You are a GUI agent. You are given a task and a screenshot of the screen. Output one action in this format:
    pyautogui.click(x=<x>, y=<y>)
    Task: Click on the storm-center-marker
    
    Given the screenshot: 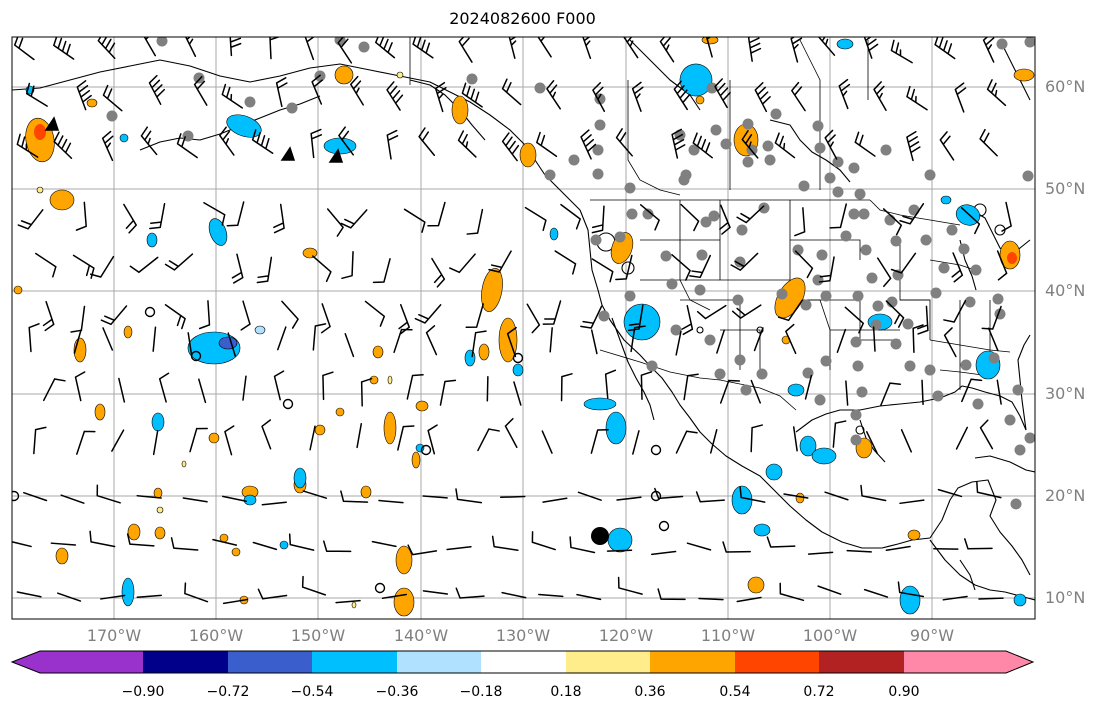 What is the action you would take?
    pyautogui.click(x=600, y=536)
    